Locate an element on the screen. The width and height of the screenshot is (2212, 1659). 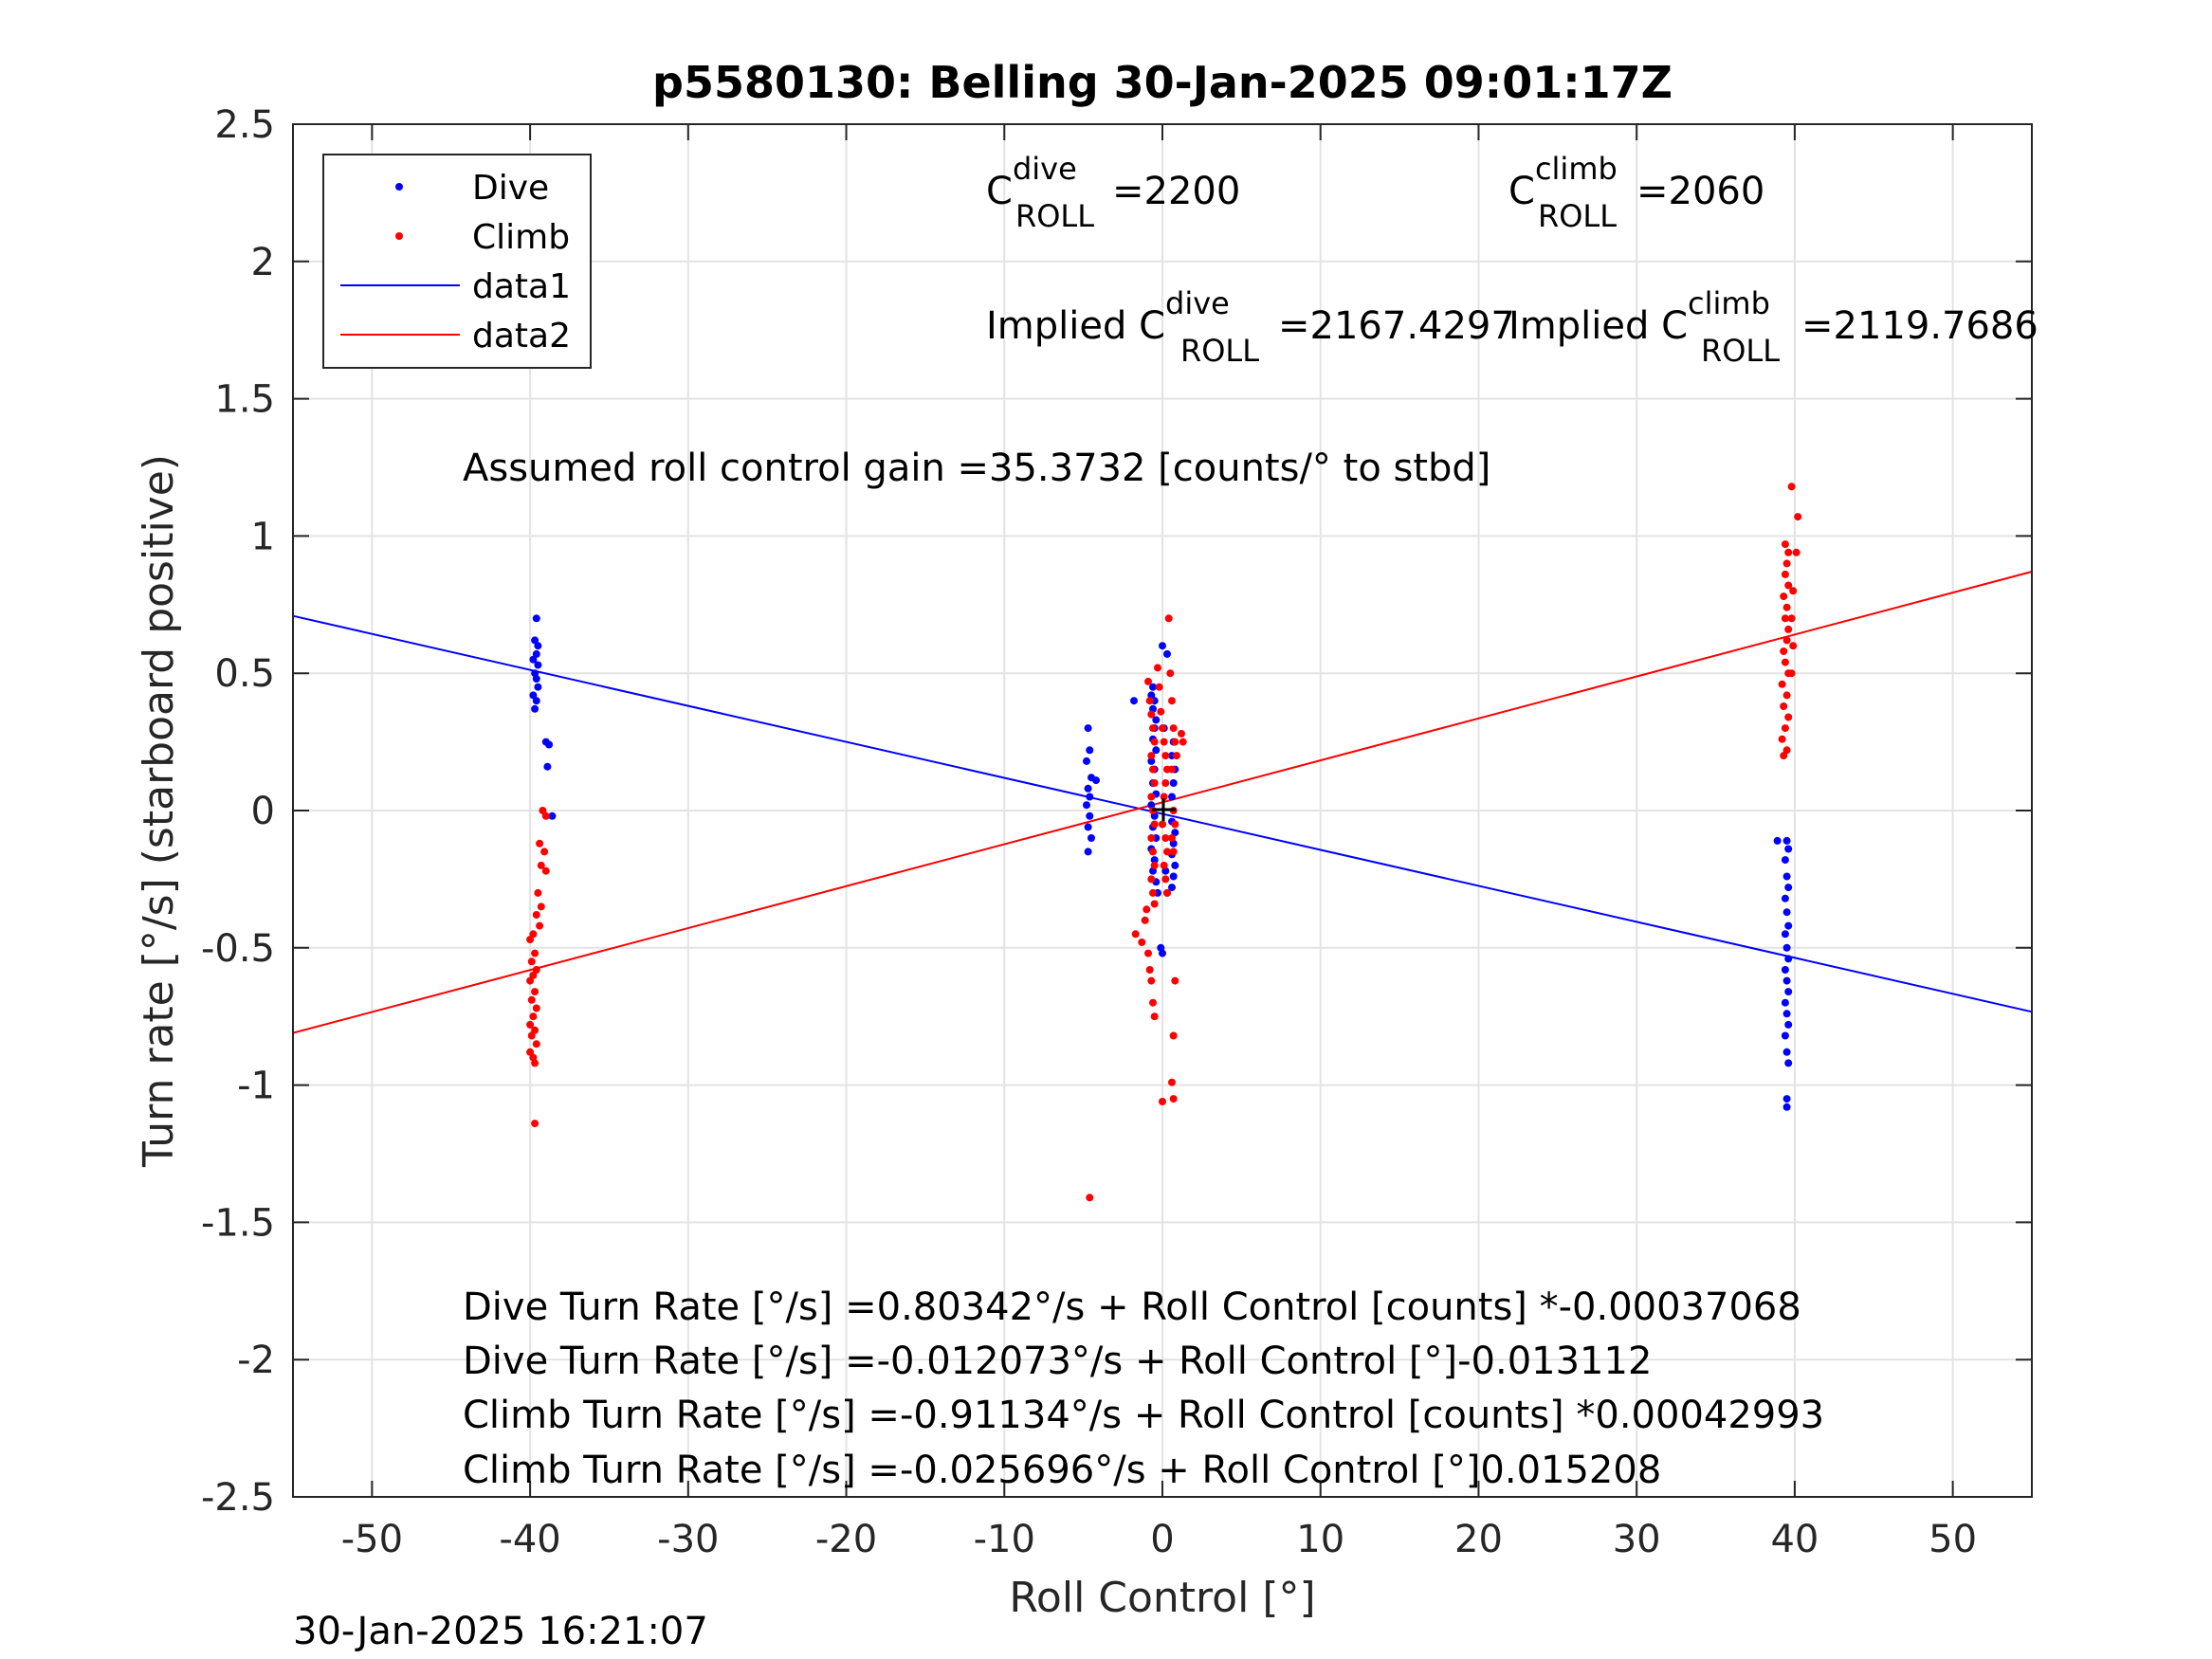
y-tick-label: 2.5 is located at coordinates (244, 125).